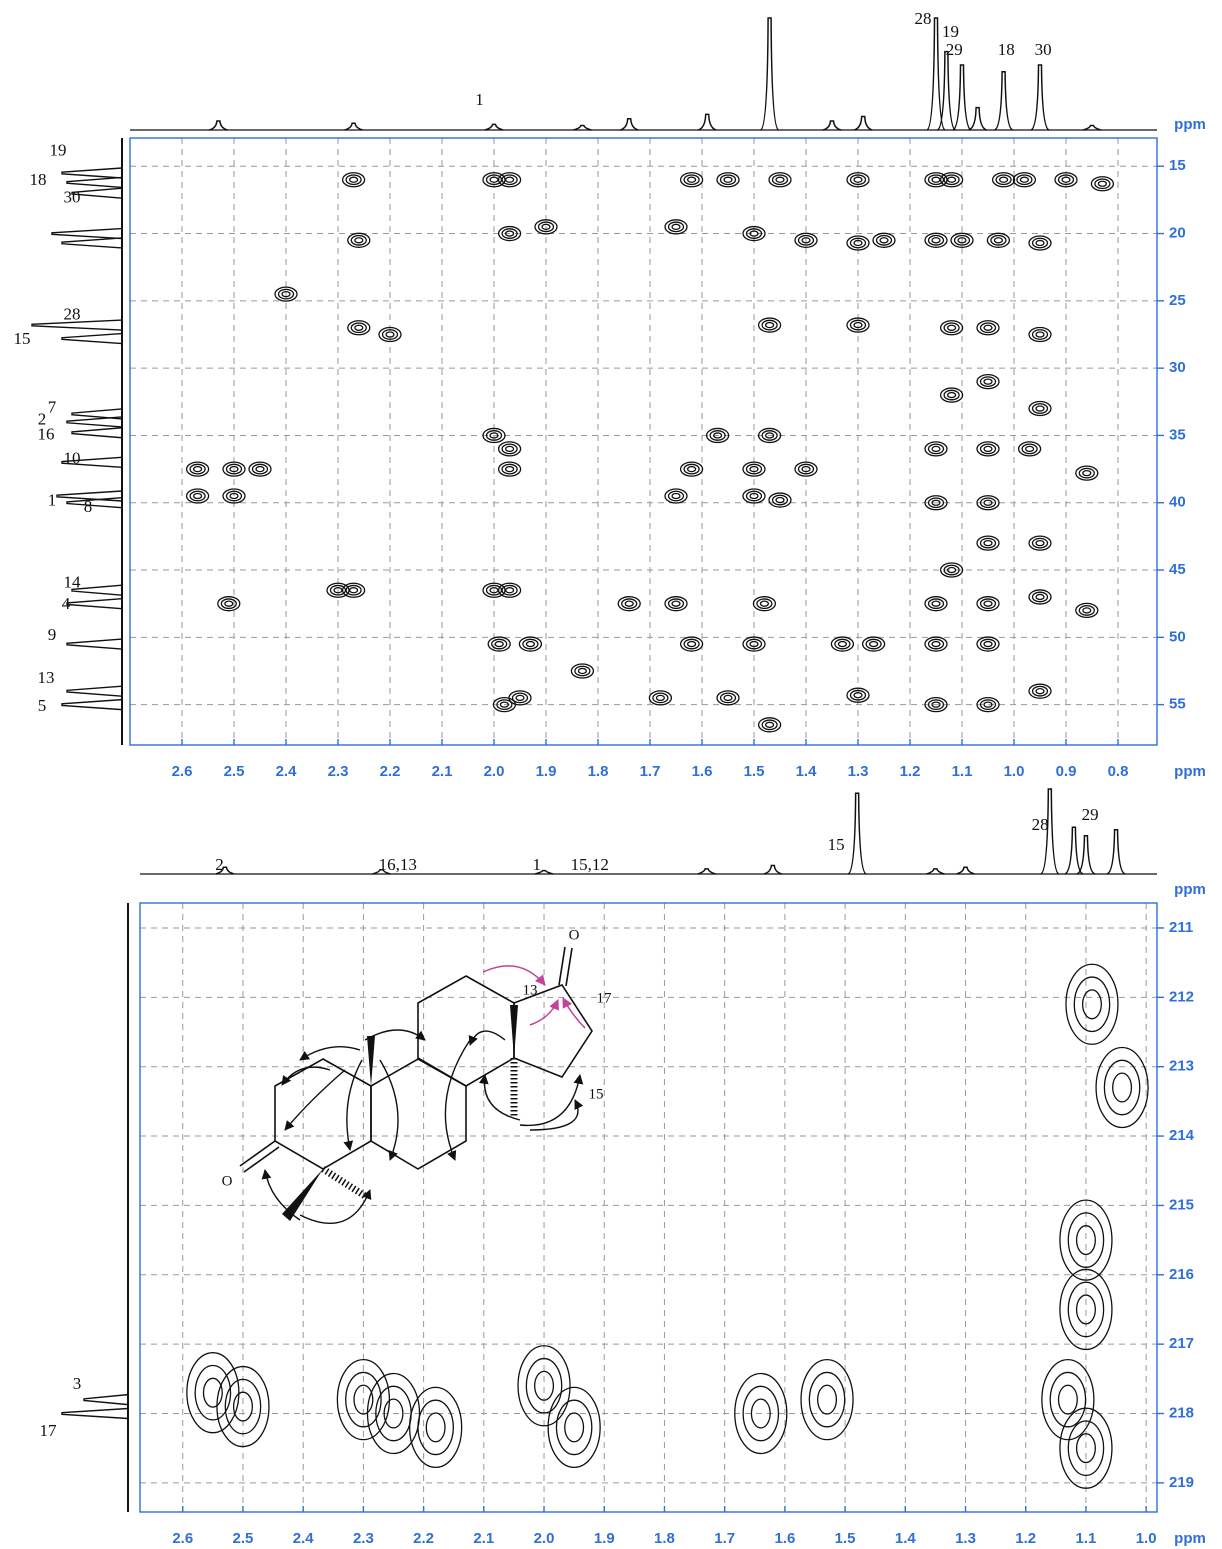  I want to click on carbon-label: 9, so click(52, 634).